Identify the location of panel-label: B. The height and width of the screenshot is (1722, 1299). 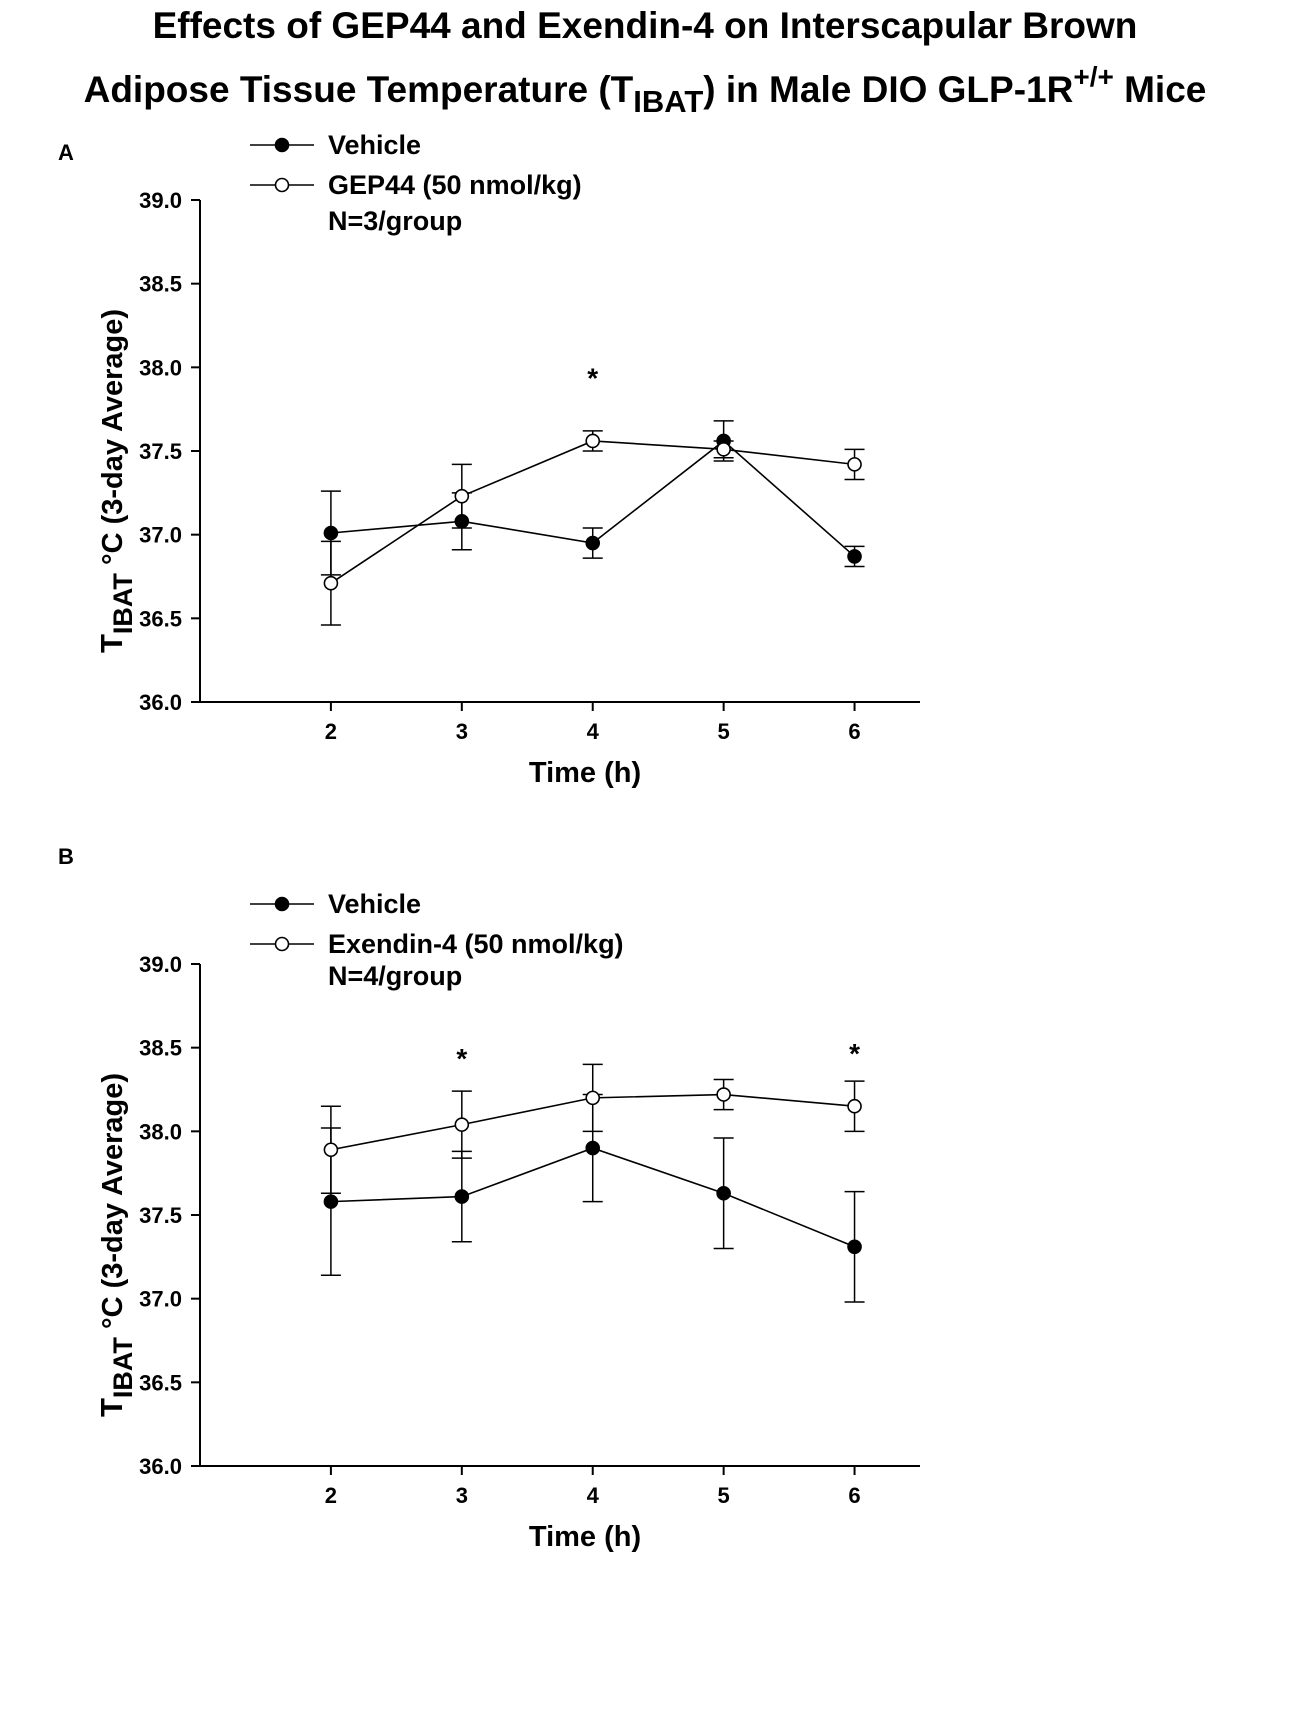
(66, 856).